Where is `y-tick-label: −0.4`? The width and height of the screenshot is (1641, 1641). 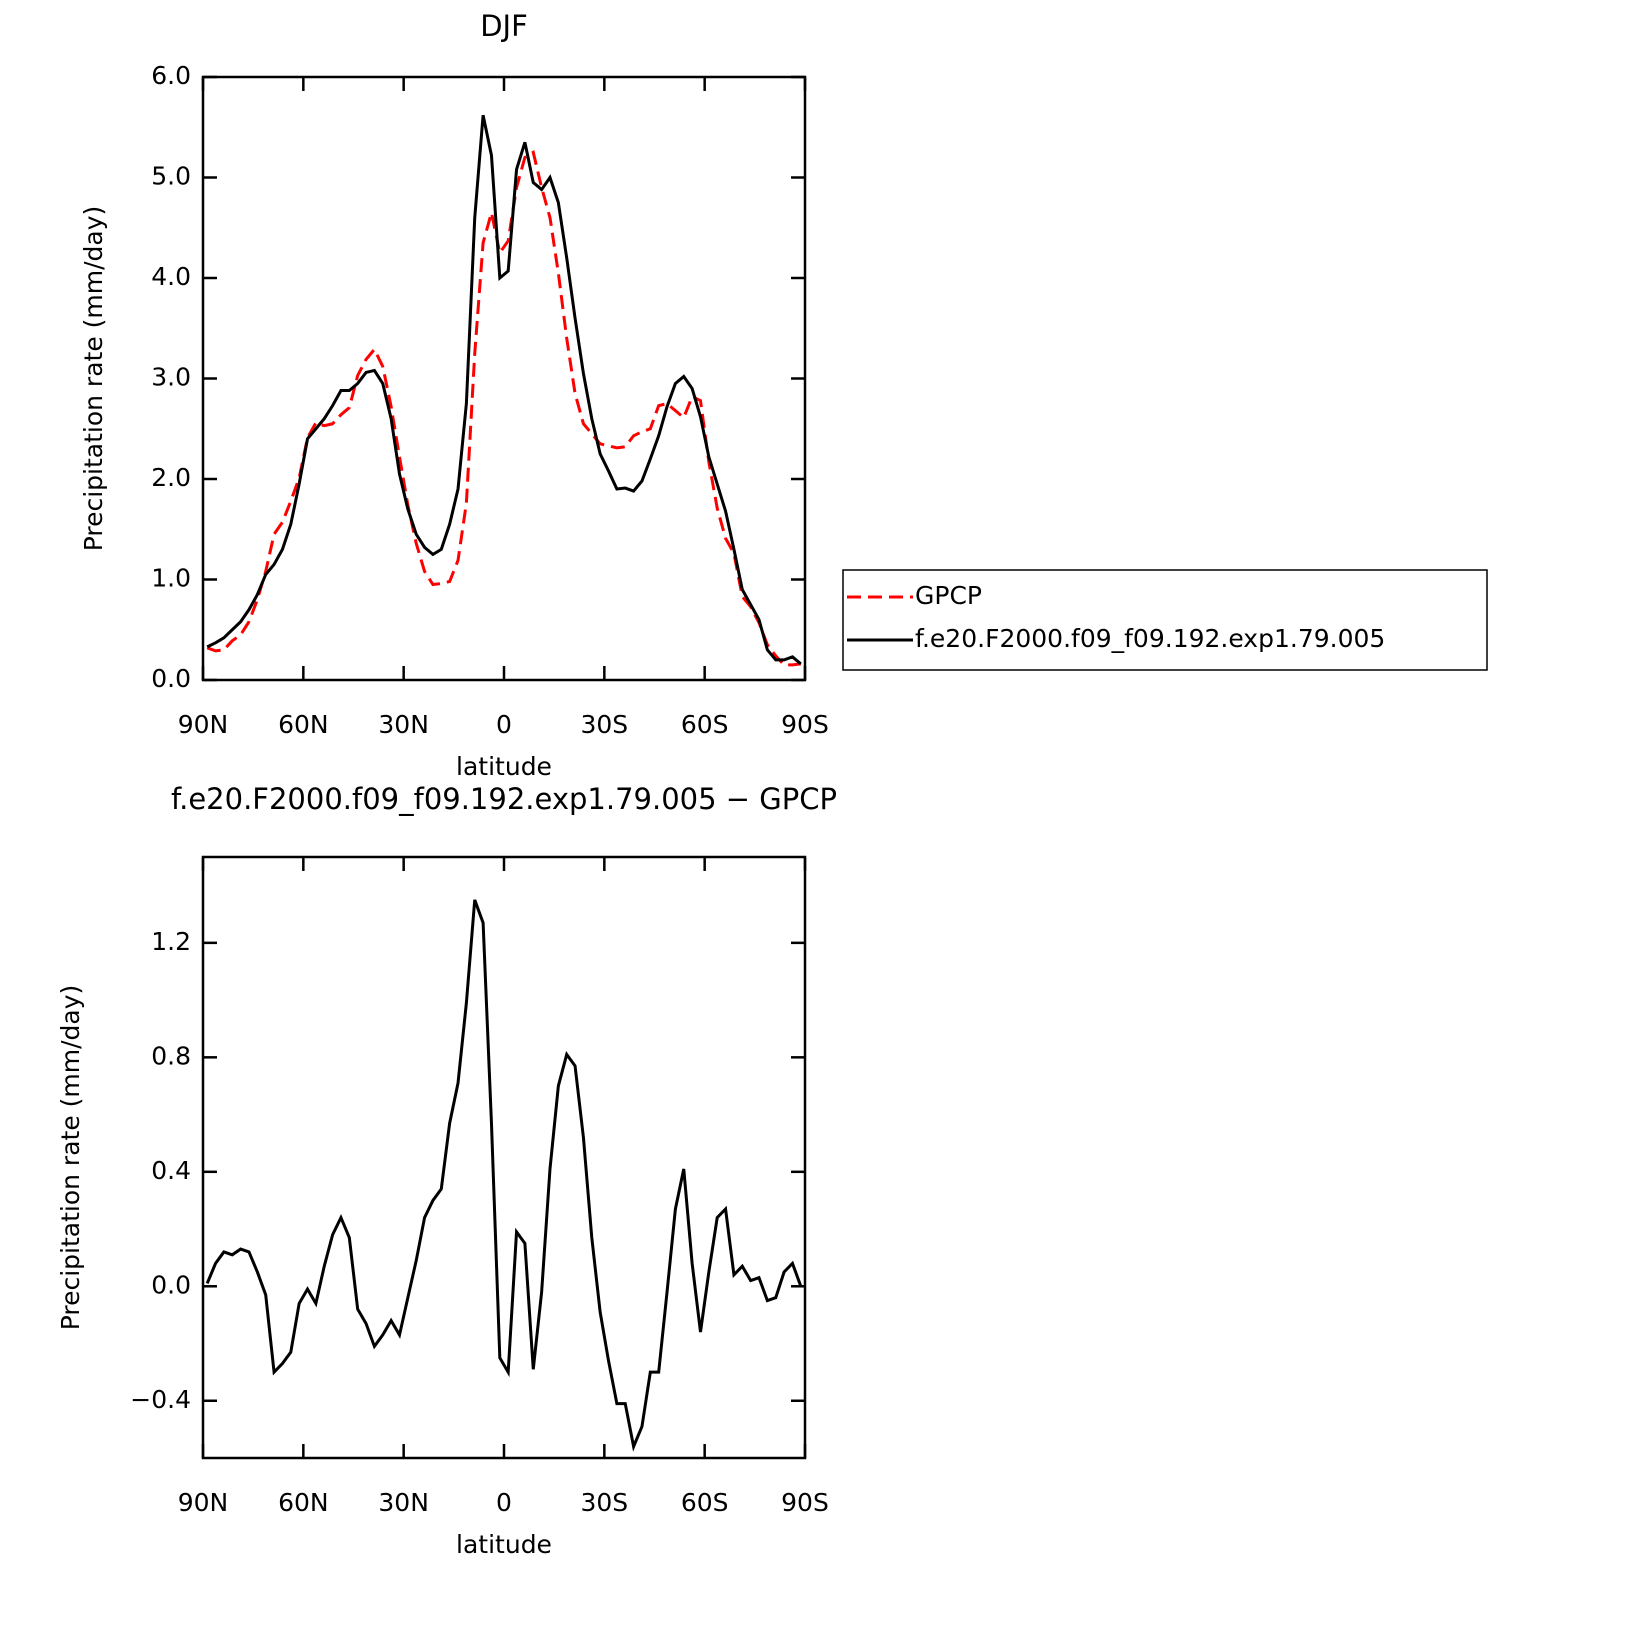
y-tick-label: −0.4 is located at coordinates (160, 1399).